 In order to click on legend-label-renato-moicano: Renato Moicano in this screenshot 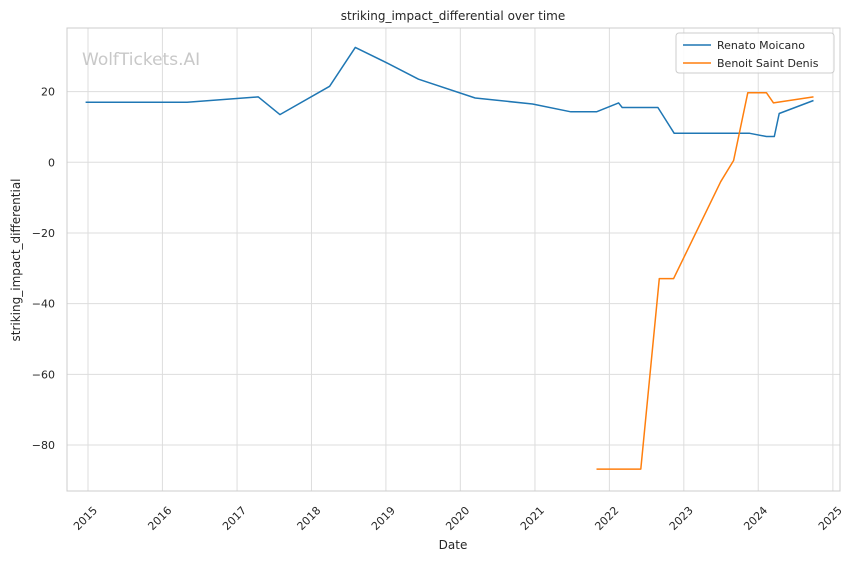, I will do `click(761, 45)`.